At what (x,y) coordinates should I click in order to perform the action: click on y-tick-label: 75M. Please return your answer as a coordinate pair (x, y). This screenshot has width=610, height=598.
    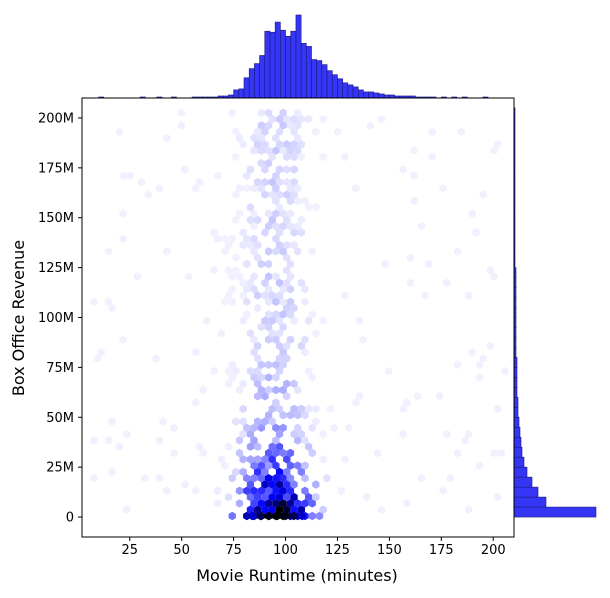
    Looking at the image, I should click on (60, 368).